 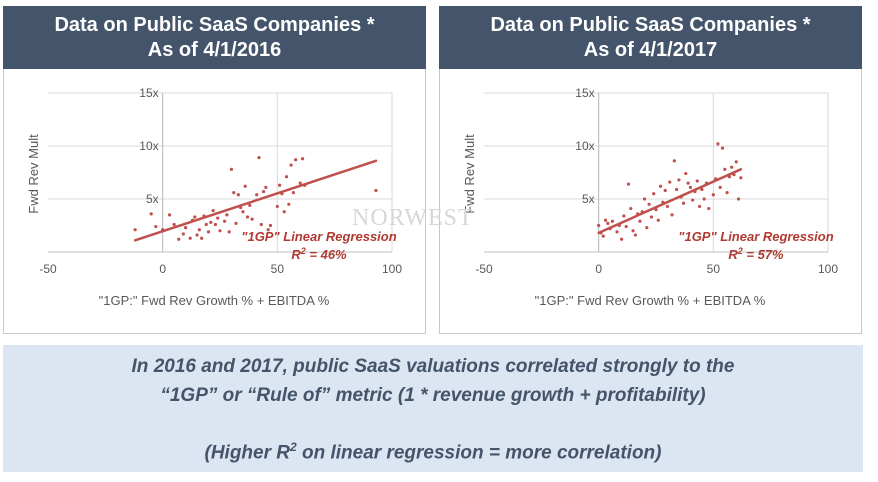 I want to click on summary-line-3-prefix: (Higher R, so click(x=247, y=453).